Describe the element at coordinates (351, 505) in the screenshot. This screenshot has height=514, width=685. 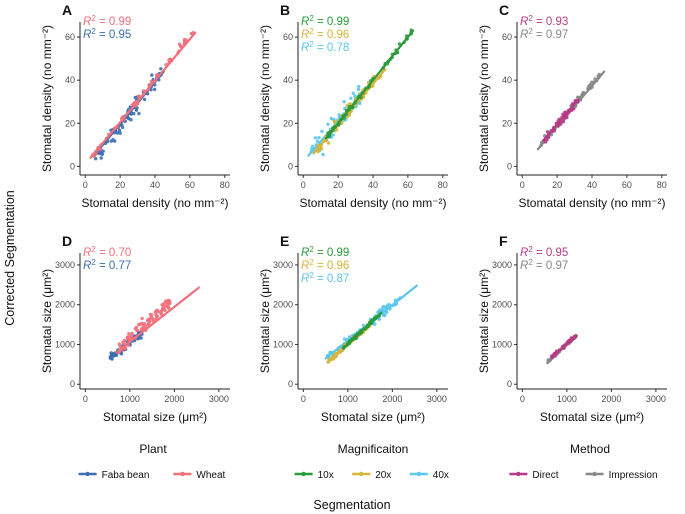
I see `global-x-axis-label: Segmentation` at that location.